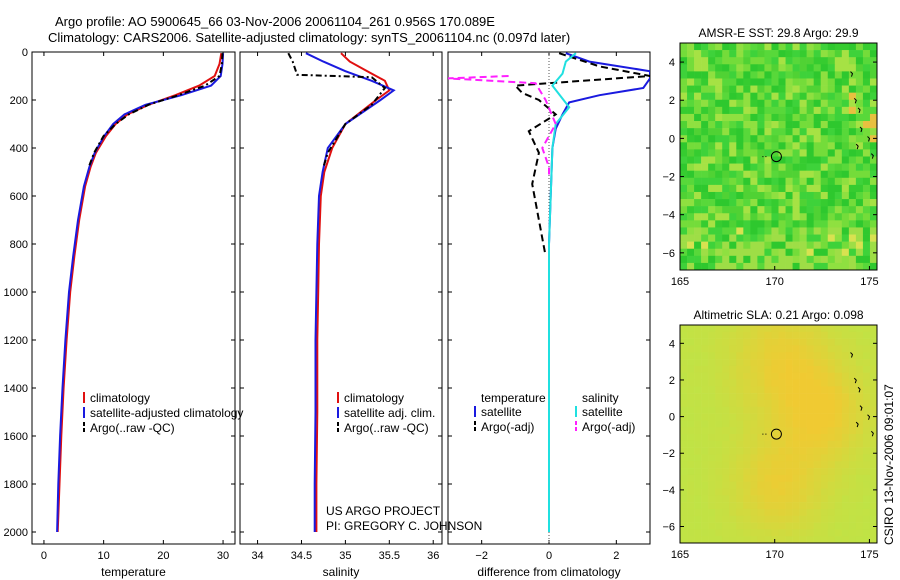 Image resolution: width=900 pixels, height=580 pixels. What do you see at coordinates (672, 139) in the screenshot?
I see `sst_map-ytick-label: 0` at bounding box center [672, 139].